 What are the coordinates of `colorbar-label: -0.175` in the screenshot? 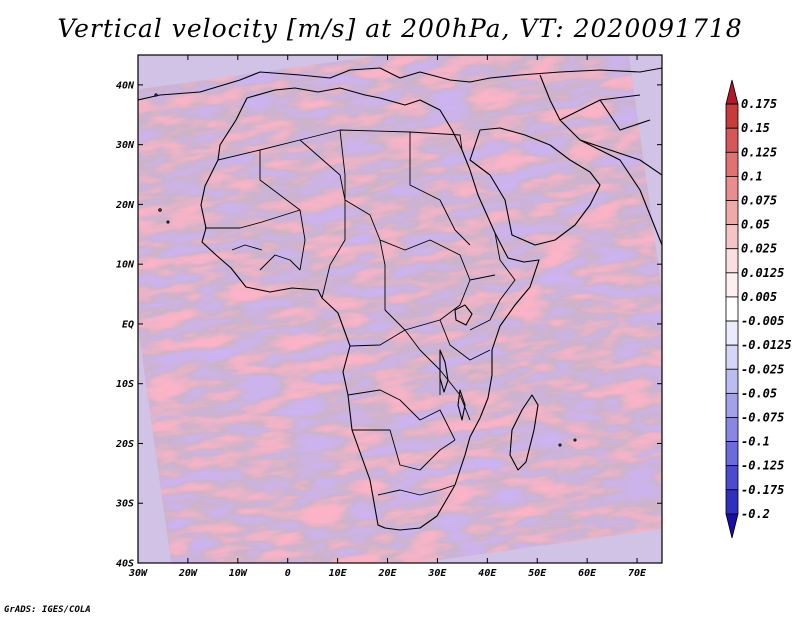 It's located at (762, 490).